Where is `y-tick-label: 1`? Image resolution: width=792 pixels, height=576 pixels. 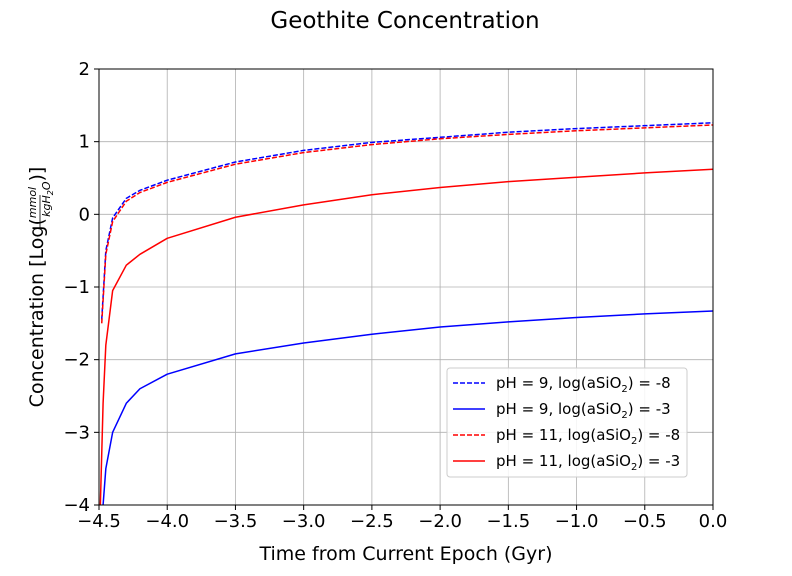
y-tick-label: 1 is located at coordinates (84, 142).